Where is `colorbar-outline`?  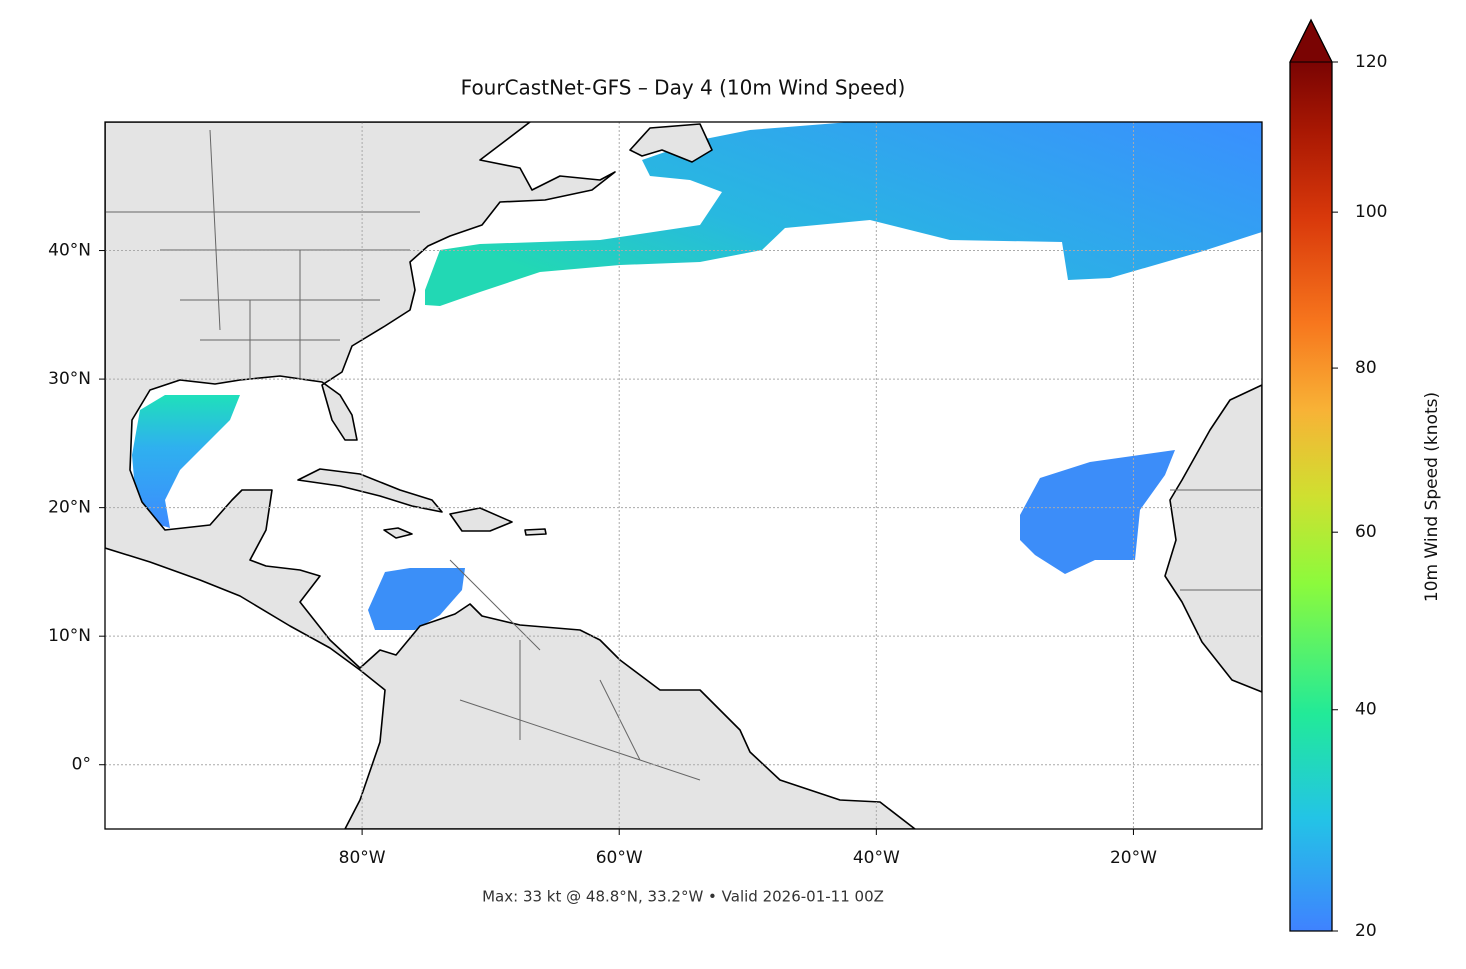 colorbar-outline is located at coordinates (1311, 475).